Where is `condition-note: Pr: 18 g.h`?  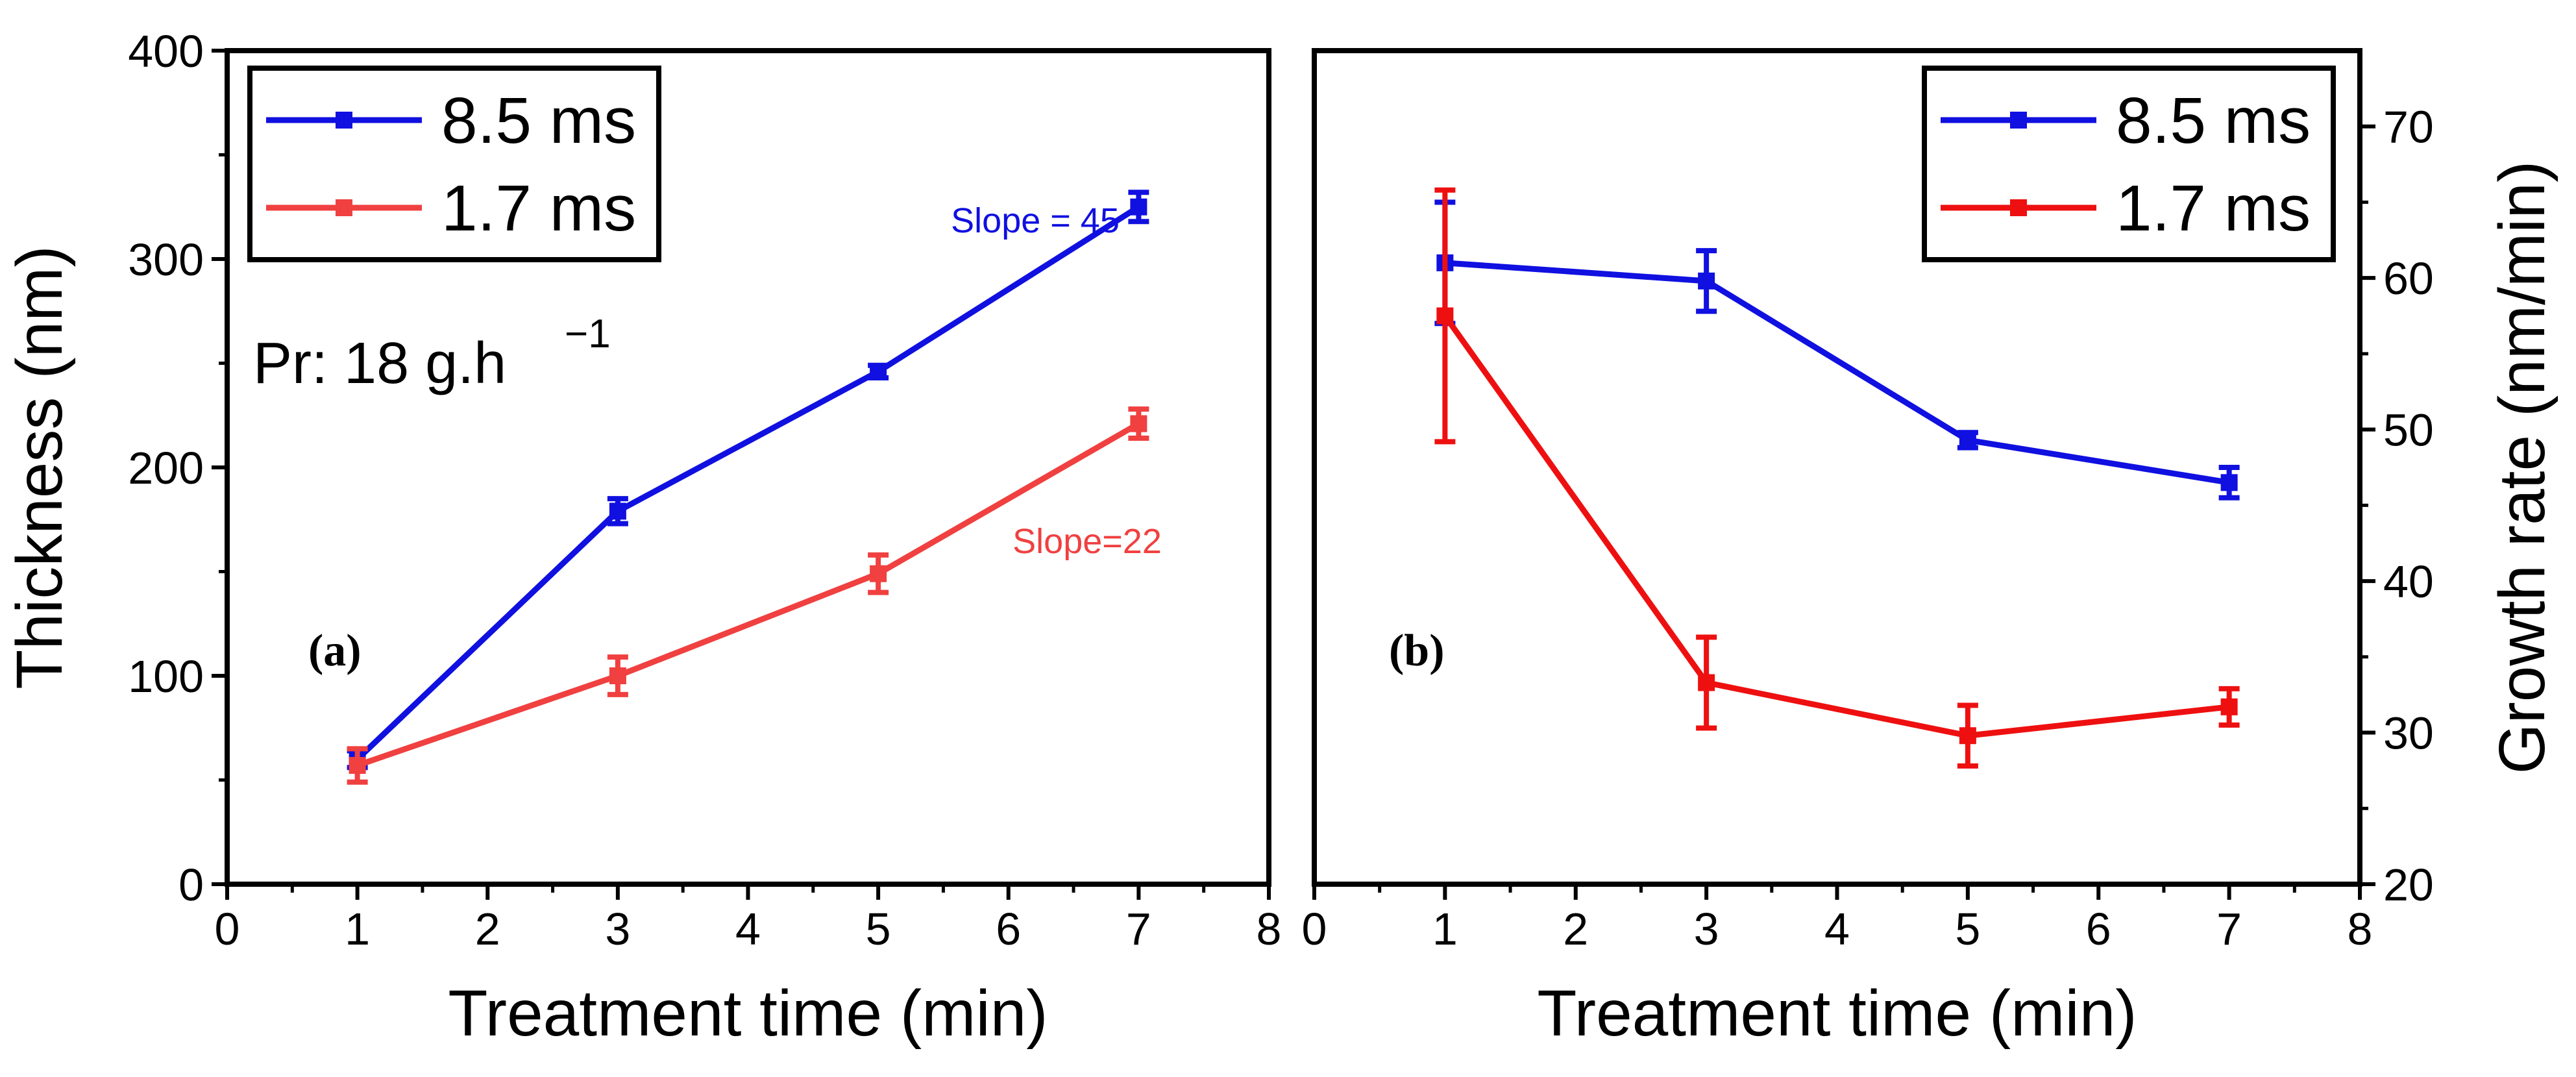
condition-note: Pr: 18 g.h is located at coordinates (379, 363).